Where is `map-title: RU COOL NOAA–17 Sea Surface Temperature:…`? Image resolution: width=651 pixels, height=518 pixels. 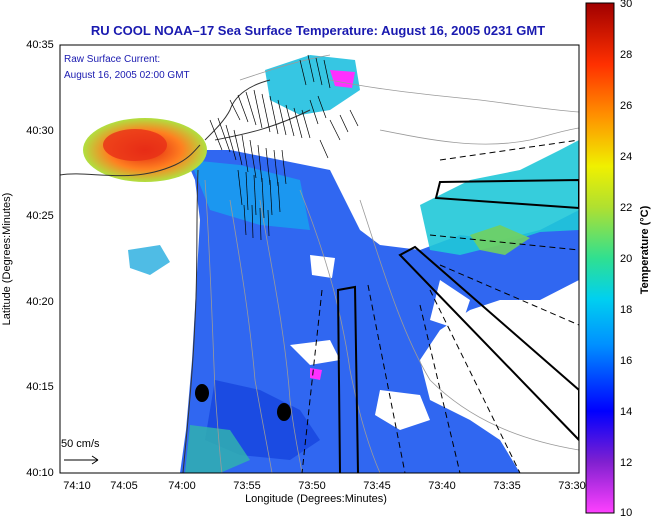 map-title: RU COOL NOAA–17 Sea Surface Temperature:… is located at coordinates (318, 30).